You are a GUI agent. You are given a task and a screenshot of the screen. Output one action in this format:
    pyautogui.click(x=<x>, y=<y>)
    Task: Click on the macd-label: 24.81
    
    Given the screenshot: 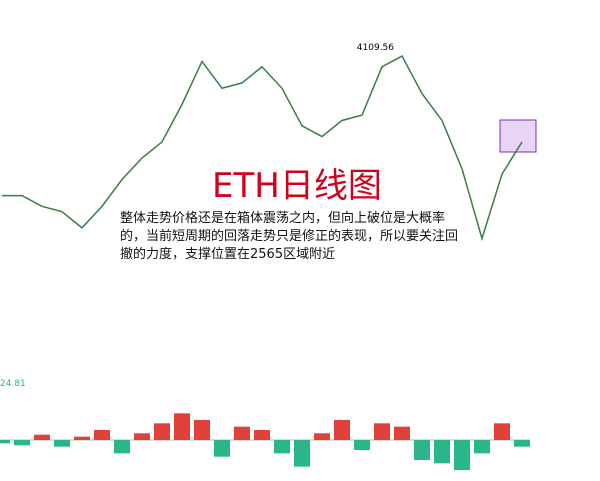 What is the action you would take?
    pyautogui.click(x=13, y=384)
    